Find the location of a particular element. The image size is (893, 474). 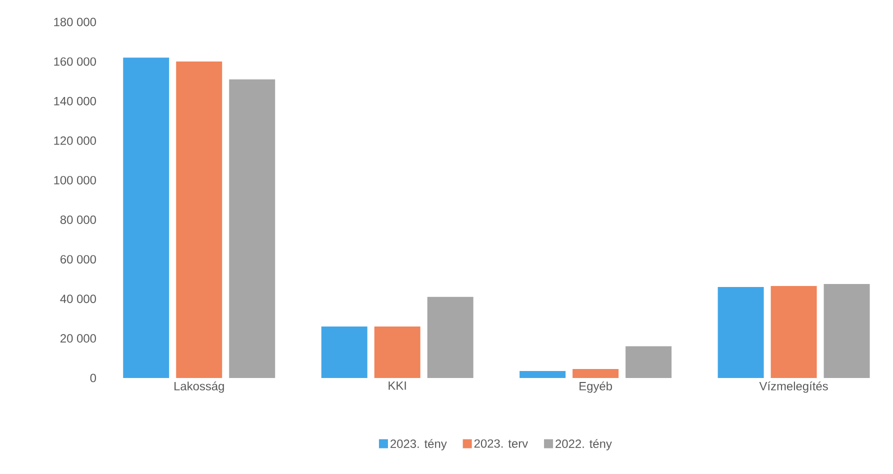

y-tick-label: 20 000 is located at coordinates (78, 338).